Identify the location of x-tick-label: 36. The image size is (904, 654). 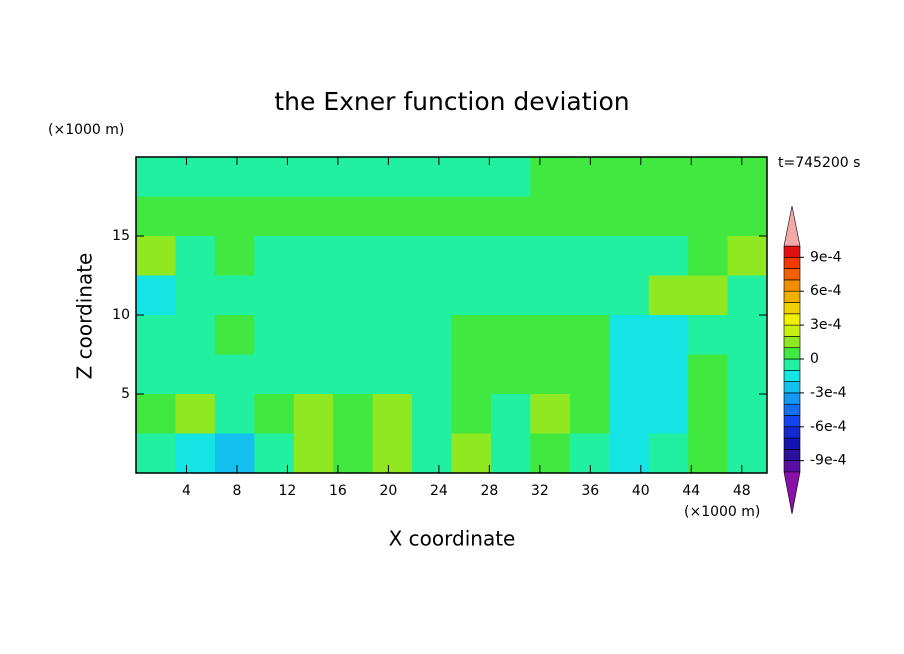
(590, 491).